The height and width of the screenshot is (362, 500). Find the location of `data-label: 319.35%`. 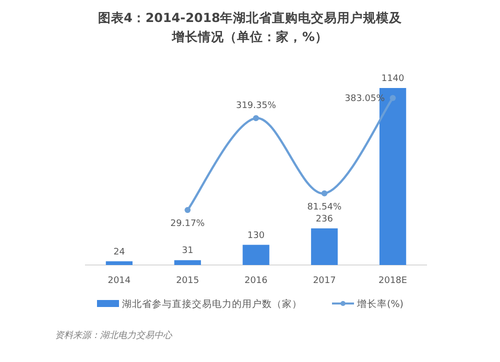

data-label: 319.35% is located at coordinates (256, 106).